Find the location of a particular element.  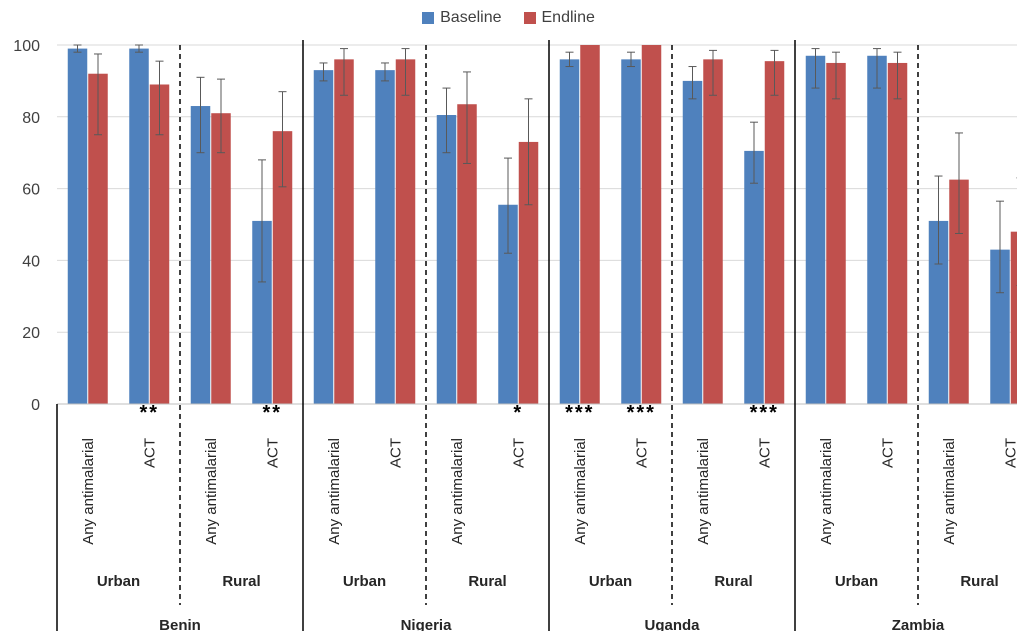

legend-label-endline: Endline is located at coordinates (568, 17).